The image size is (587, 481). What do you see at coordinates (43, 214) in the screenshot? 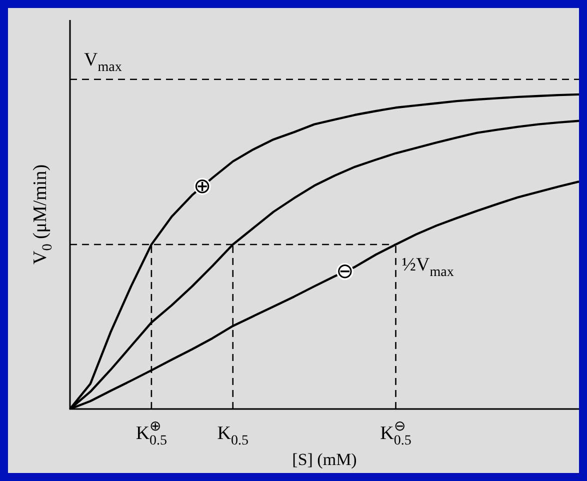
I see `y-axis-title: V0 (μM/min)` at bounding box center [43, 214].